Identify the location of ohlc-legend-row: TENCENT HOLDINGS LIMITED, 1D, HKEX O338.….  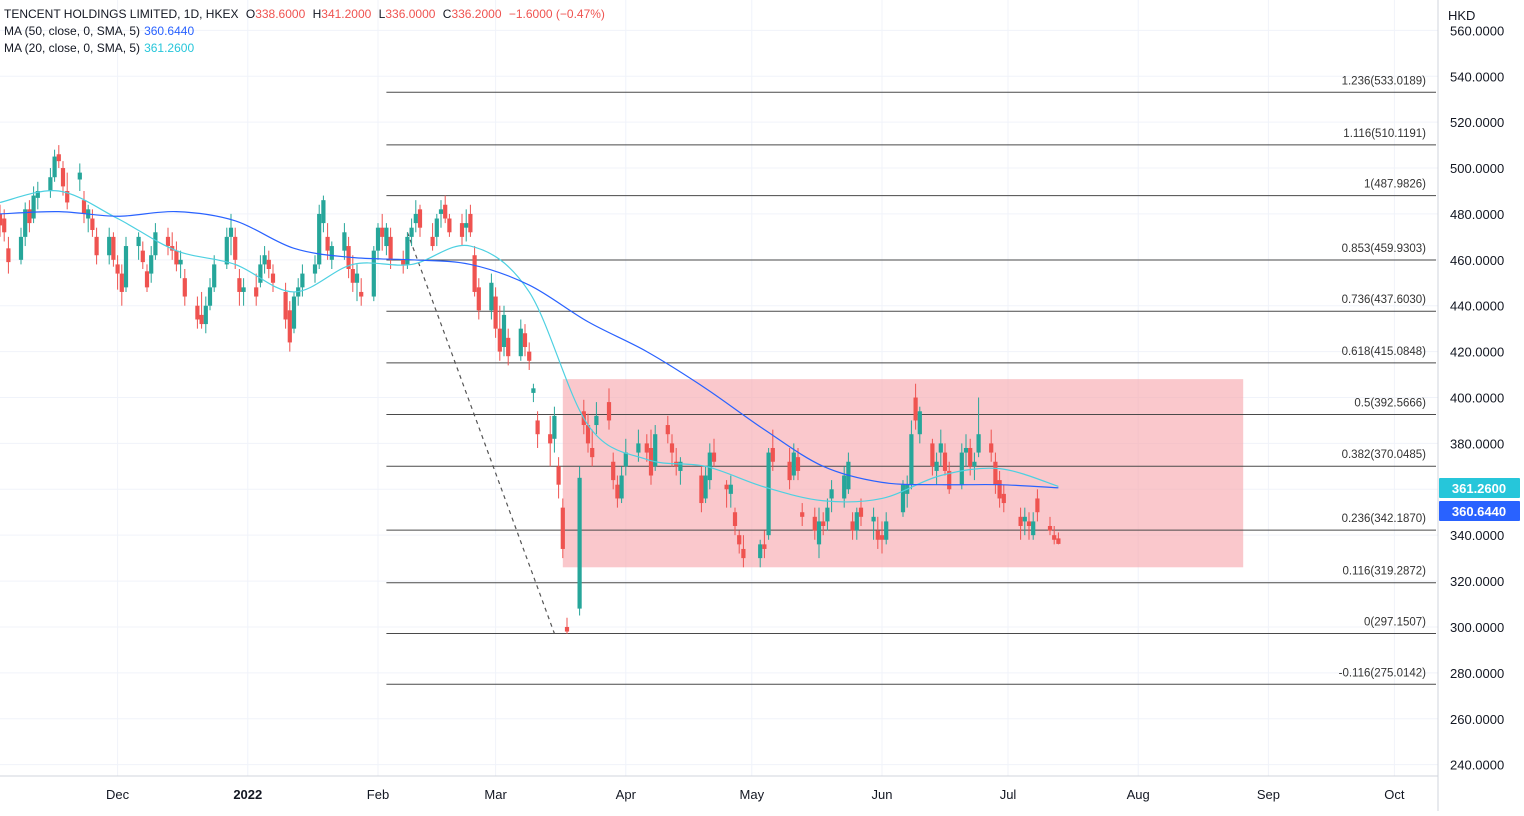
(306, 14).